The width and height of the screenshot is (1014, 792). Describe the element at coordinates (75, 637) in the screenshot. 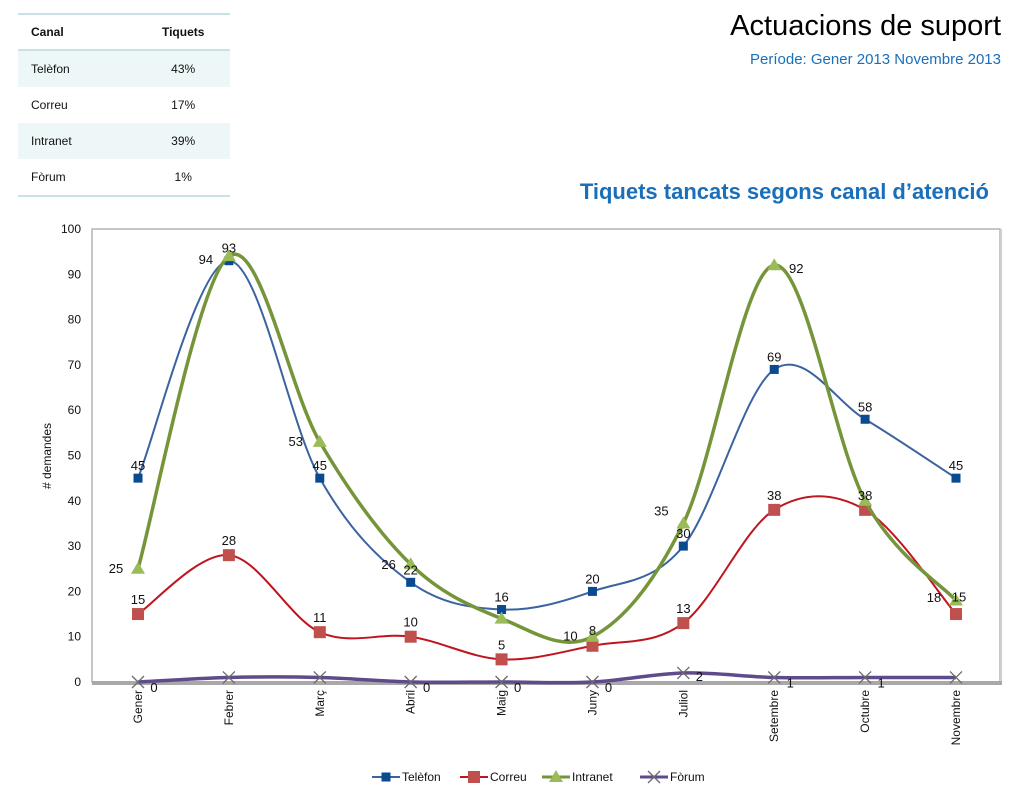

I see `y-tick-label: 10` at that location.